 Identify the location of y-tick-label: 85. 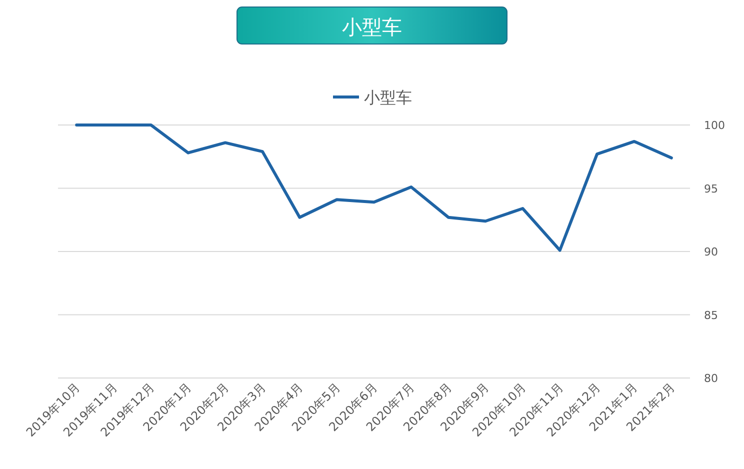
(711, 315).